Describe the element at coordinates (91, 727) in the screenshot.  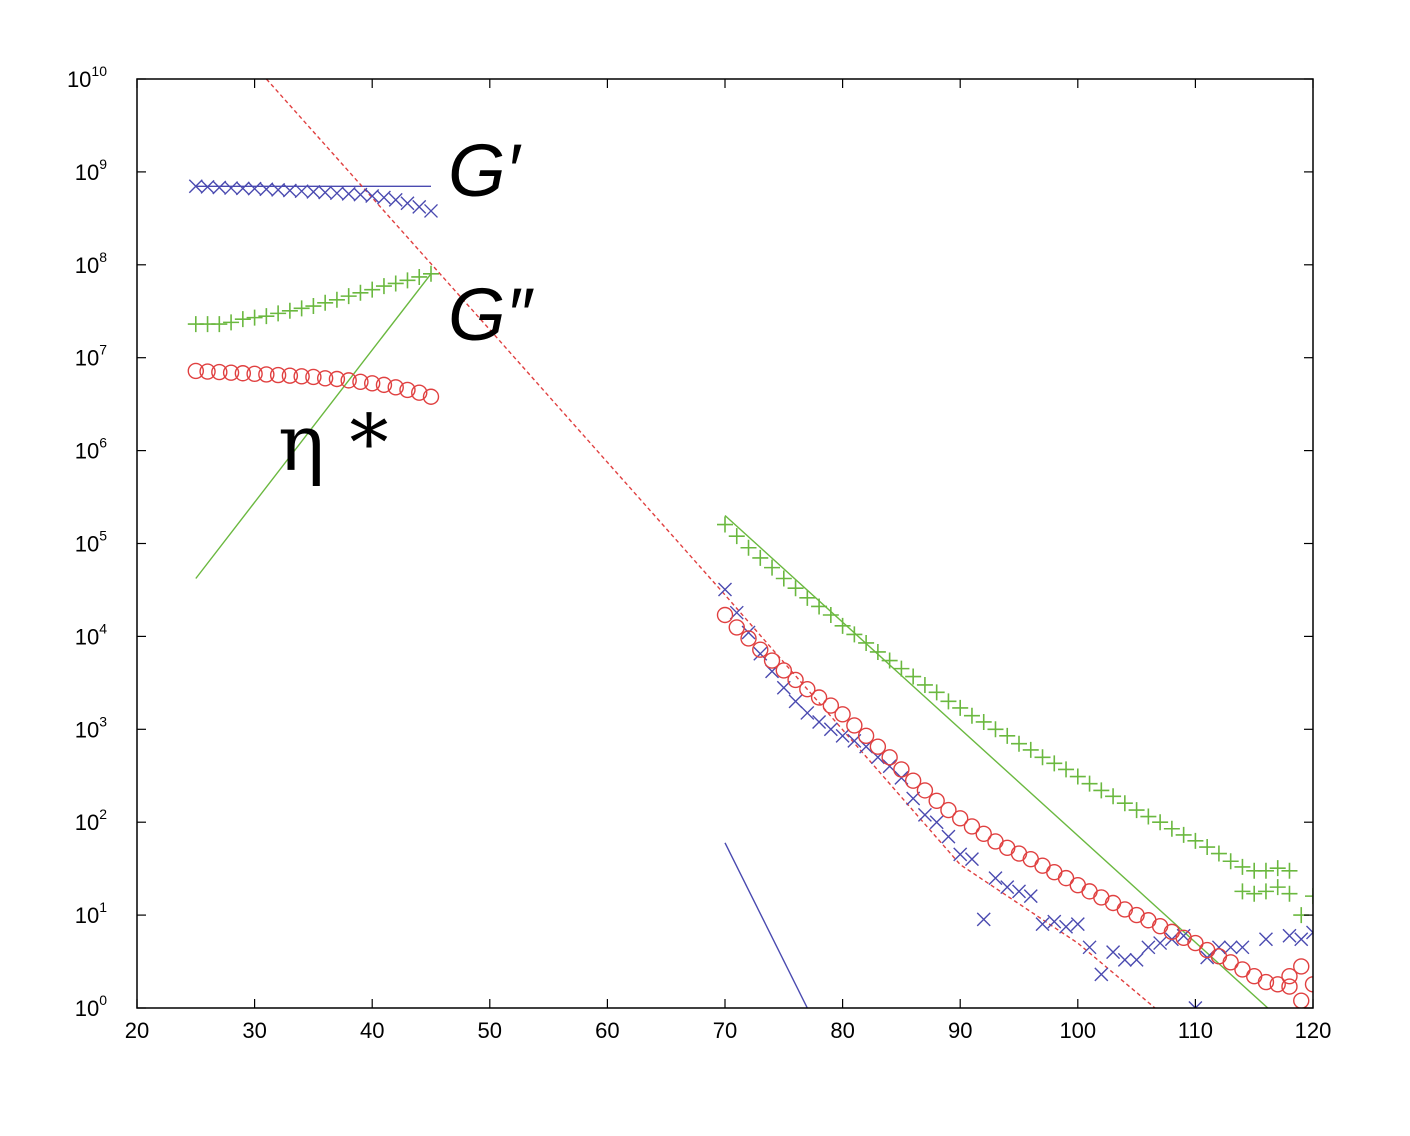
I see `y-tick-label: 10³` at that location.